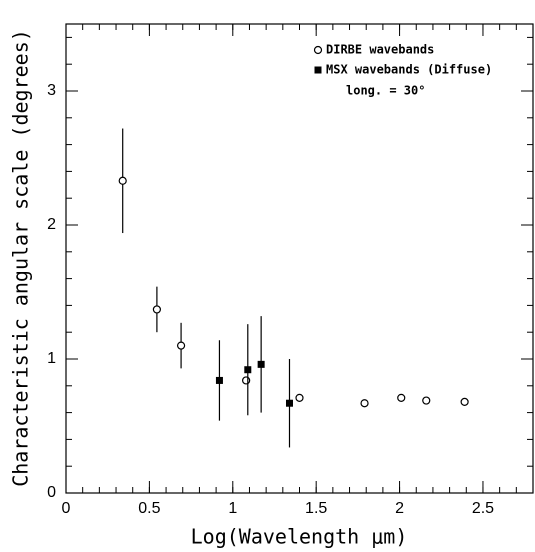 This screenshot has height=552, width=535. What do you see at coordinates (149, 508) in the screenshot?
I see `x-tick-label: 0.5` at bounding box center [149, 508].